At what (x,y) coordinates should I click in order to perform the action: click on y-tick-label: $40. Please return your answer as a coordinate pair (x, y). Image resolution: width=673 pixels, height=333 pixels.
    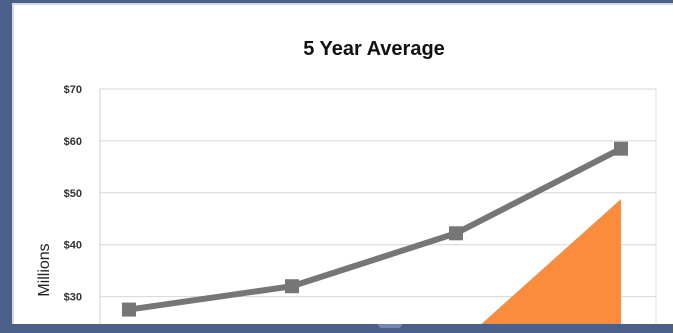
    Looking at the image, I should click on (73, 246).